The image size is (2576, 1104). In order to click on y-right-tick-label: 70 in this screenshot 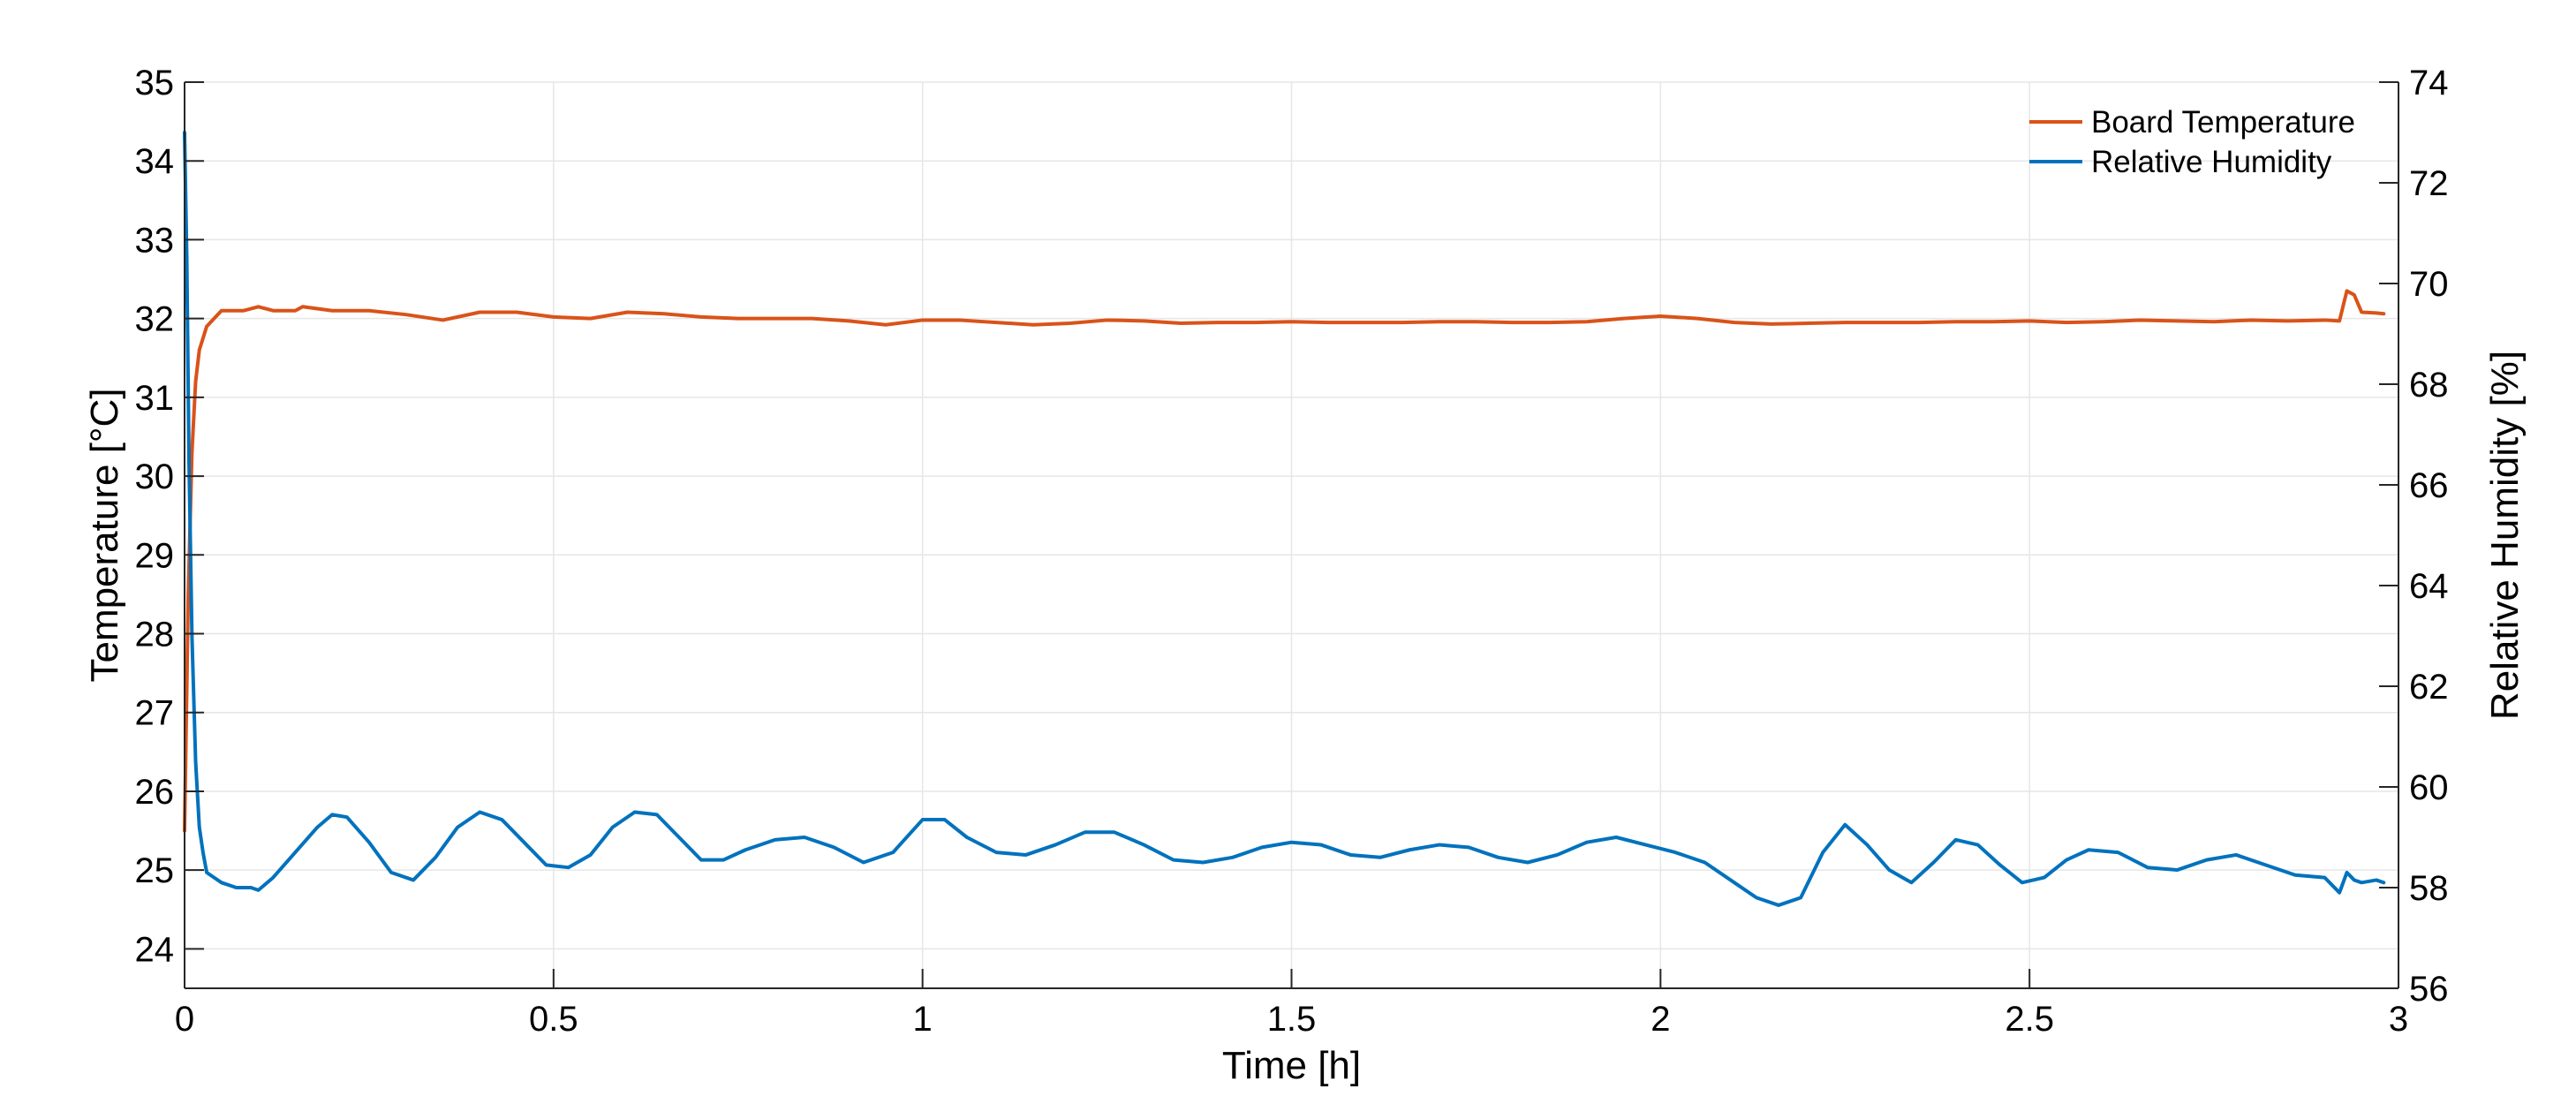, I will do `click(2429, 284)`.